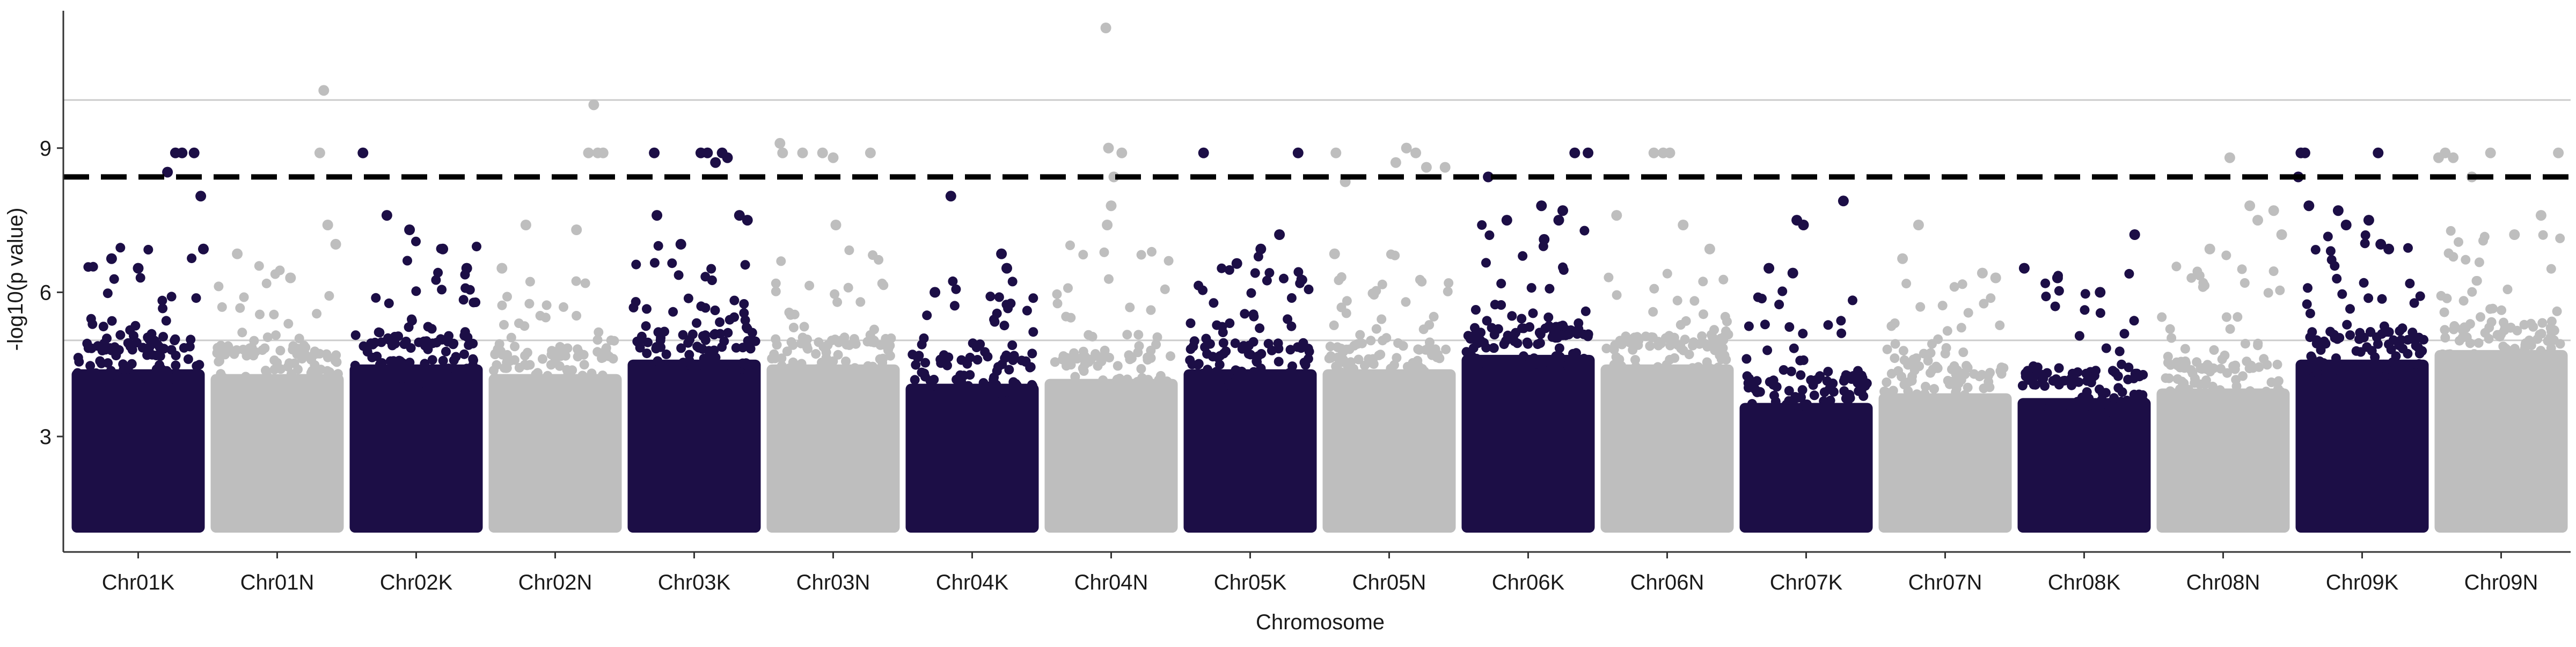 This screenshot has height=647, width=2576. What do you see at coordinates (305, 355) in the screenshot?
I see `scatter-point-Chr01N` at bounding box center [305, 355].